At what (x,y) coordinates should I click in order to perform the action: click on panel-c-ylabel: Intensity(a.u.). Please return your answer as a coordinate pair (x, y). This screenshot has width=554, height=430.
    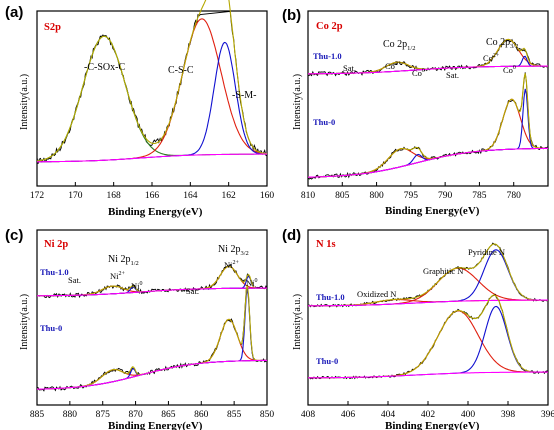
    Looking at the image, I should click on (24, 322).